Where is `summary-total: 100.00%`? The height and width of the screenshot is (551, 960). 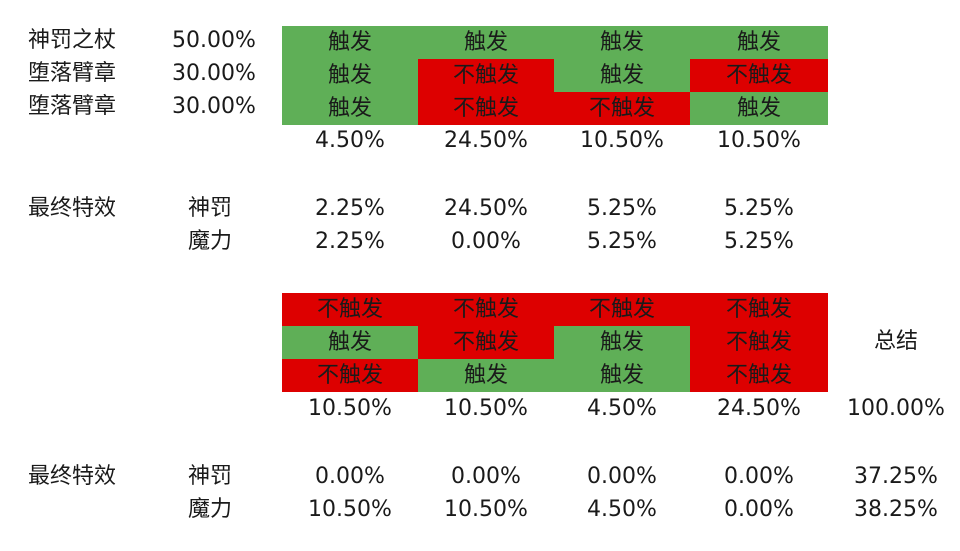
summary-total: 100.00% is located at coordinates (896, 408).